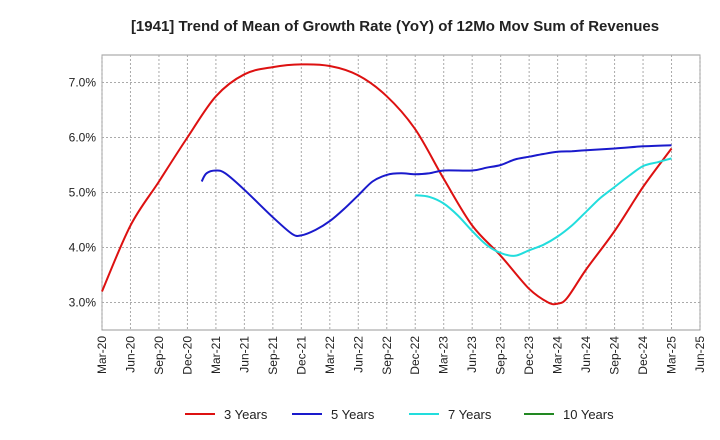 The width and height of the screenshot is (720, 440). What do you see at coordinates (387, 355) in the screenshot?
I see `x-tick-label: Sep-22` at bounding box center [387, 355].